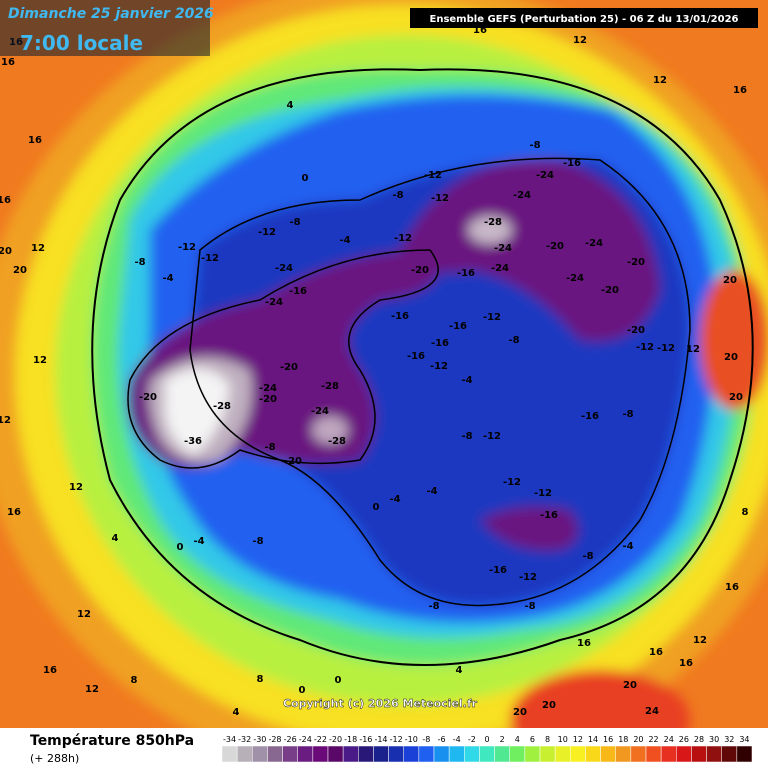 This screenshot has width=768, height=768. I want to click on scale-label: -24, so click(305, 739).